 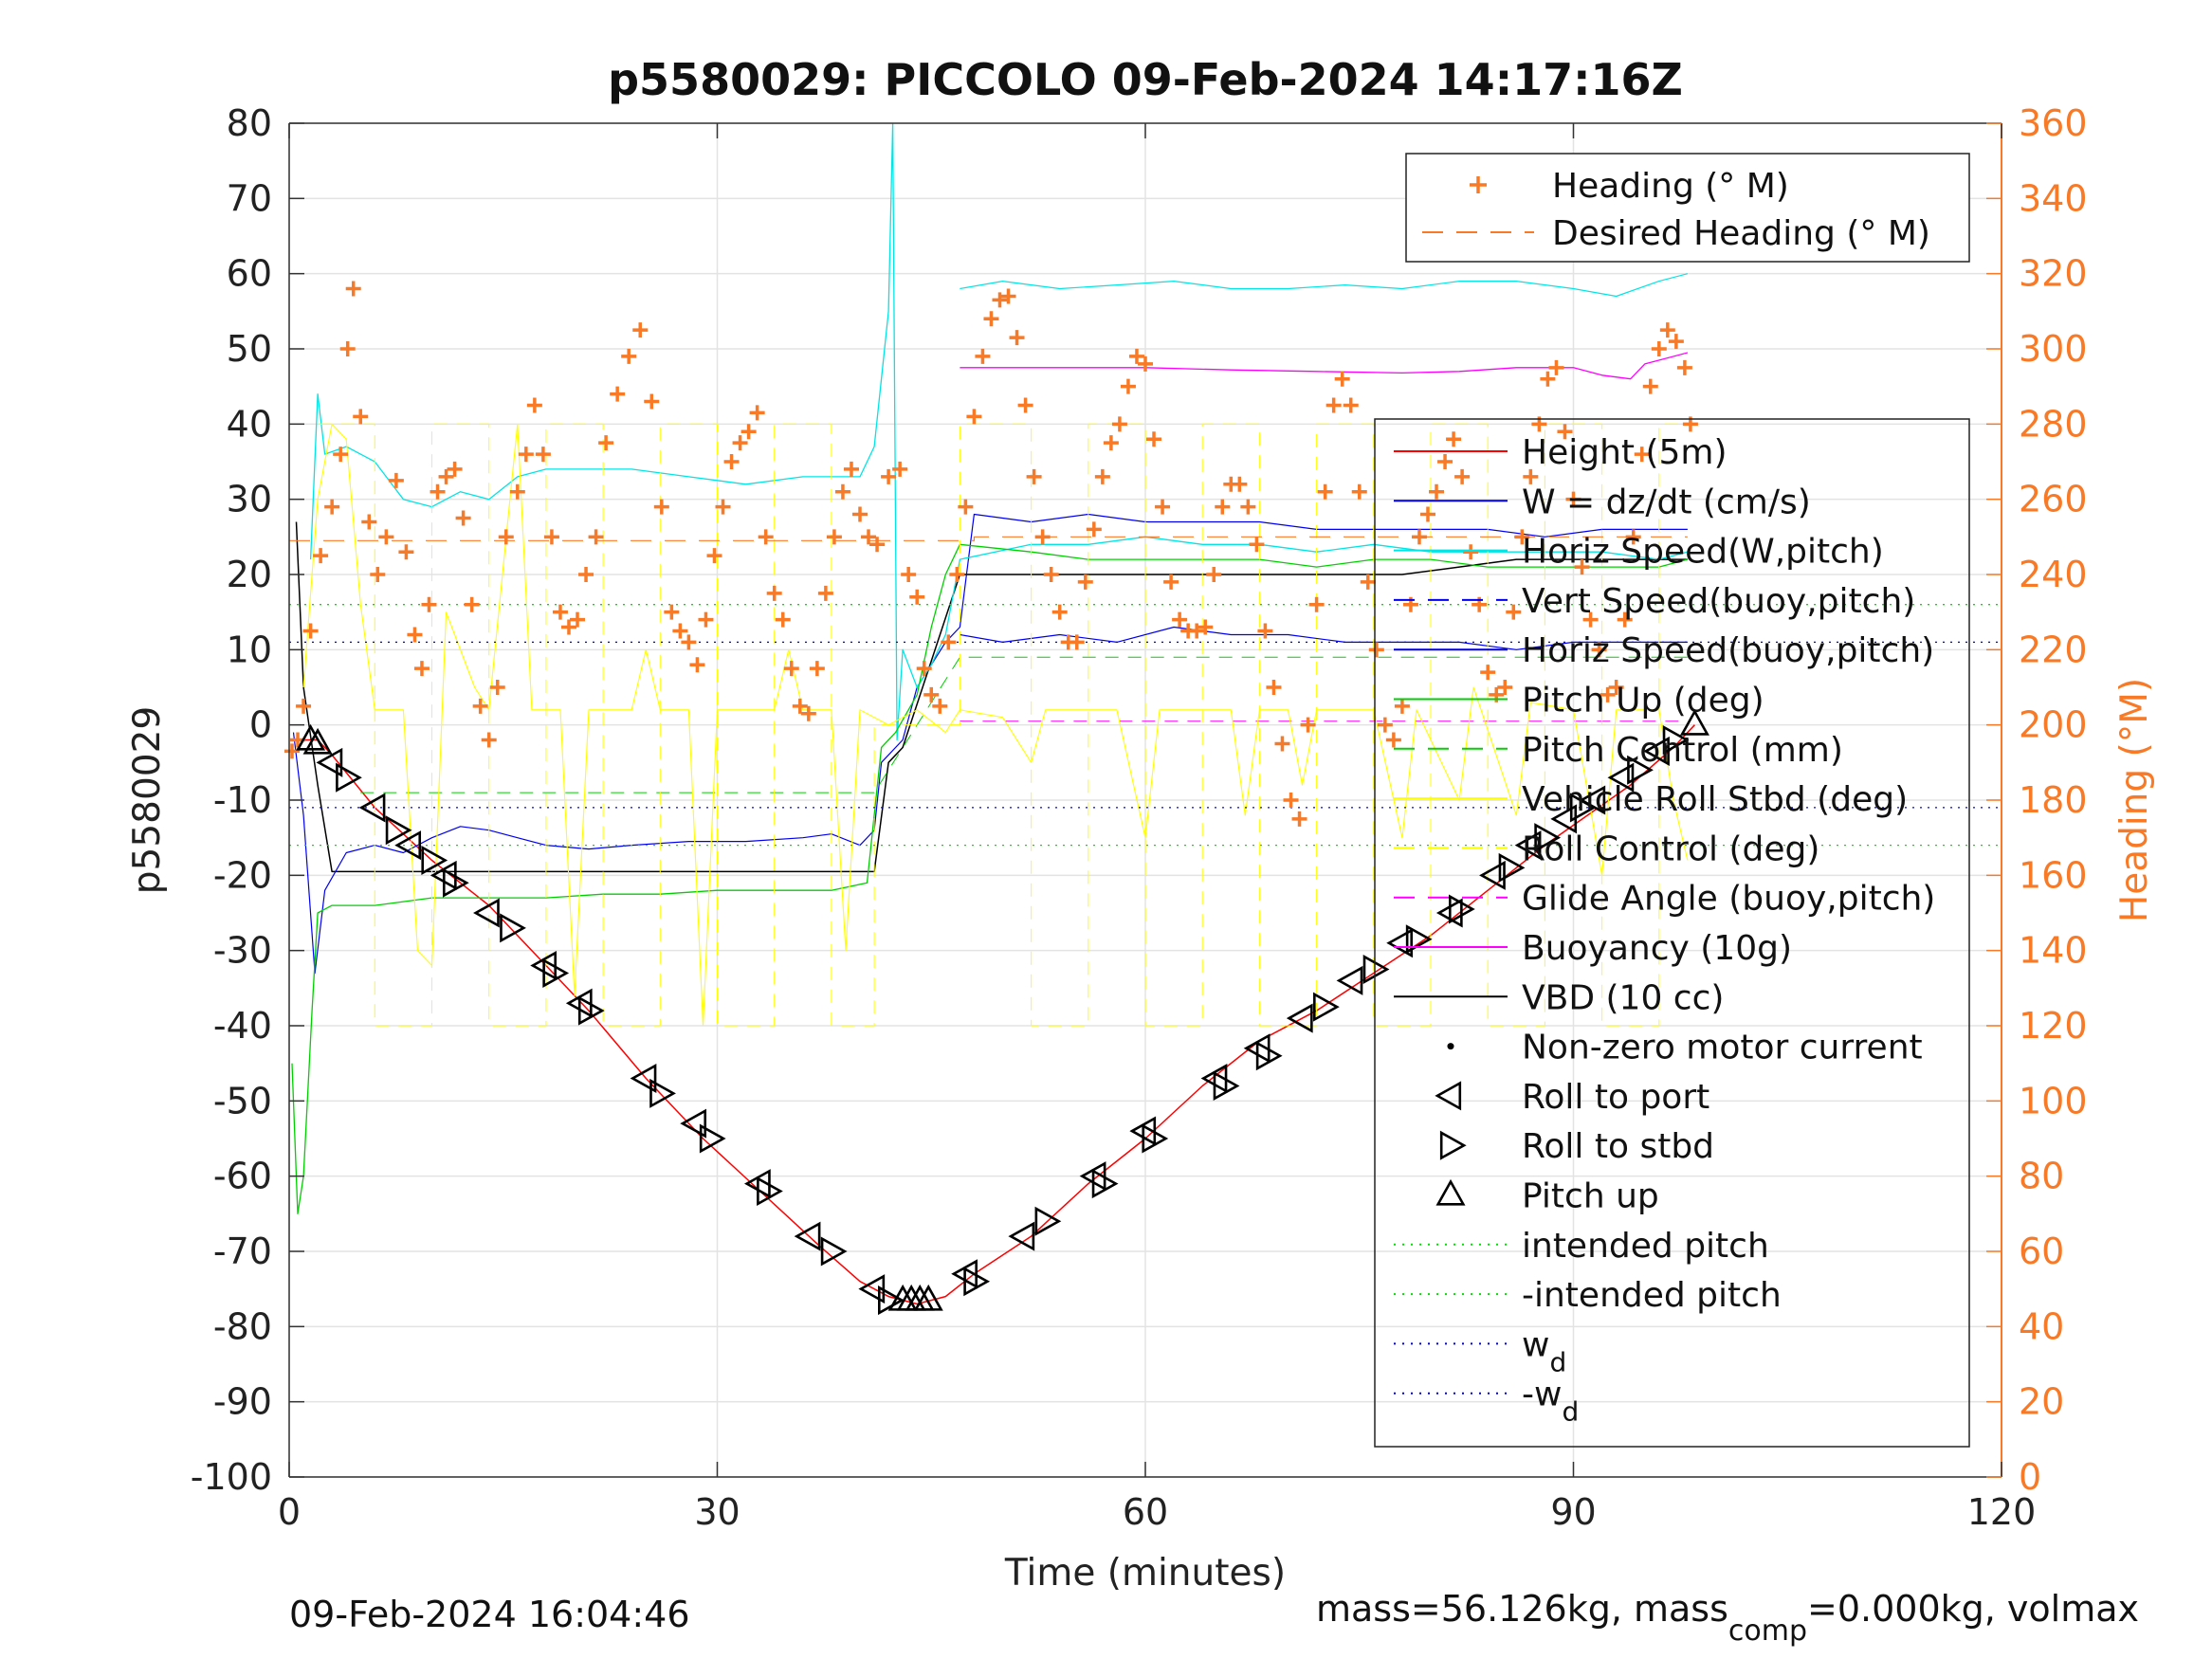 What do you see at coordinates (1145, 1512) in the screenshot?
I see `x-tick-label: 60` at bounding box center [1145, 1512].